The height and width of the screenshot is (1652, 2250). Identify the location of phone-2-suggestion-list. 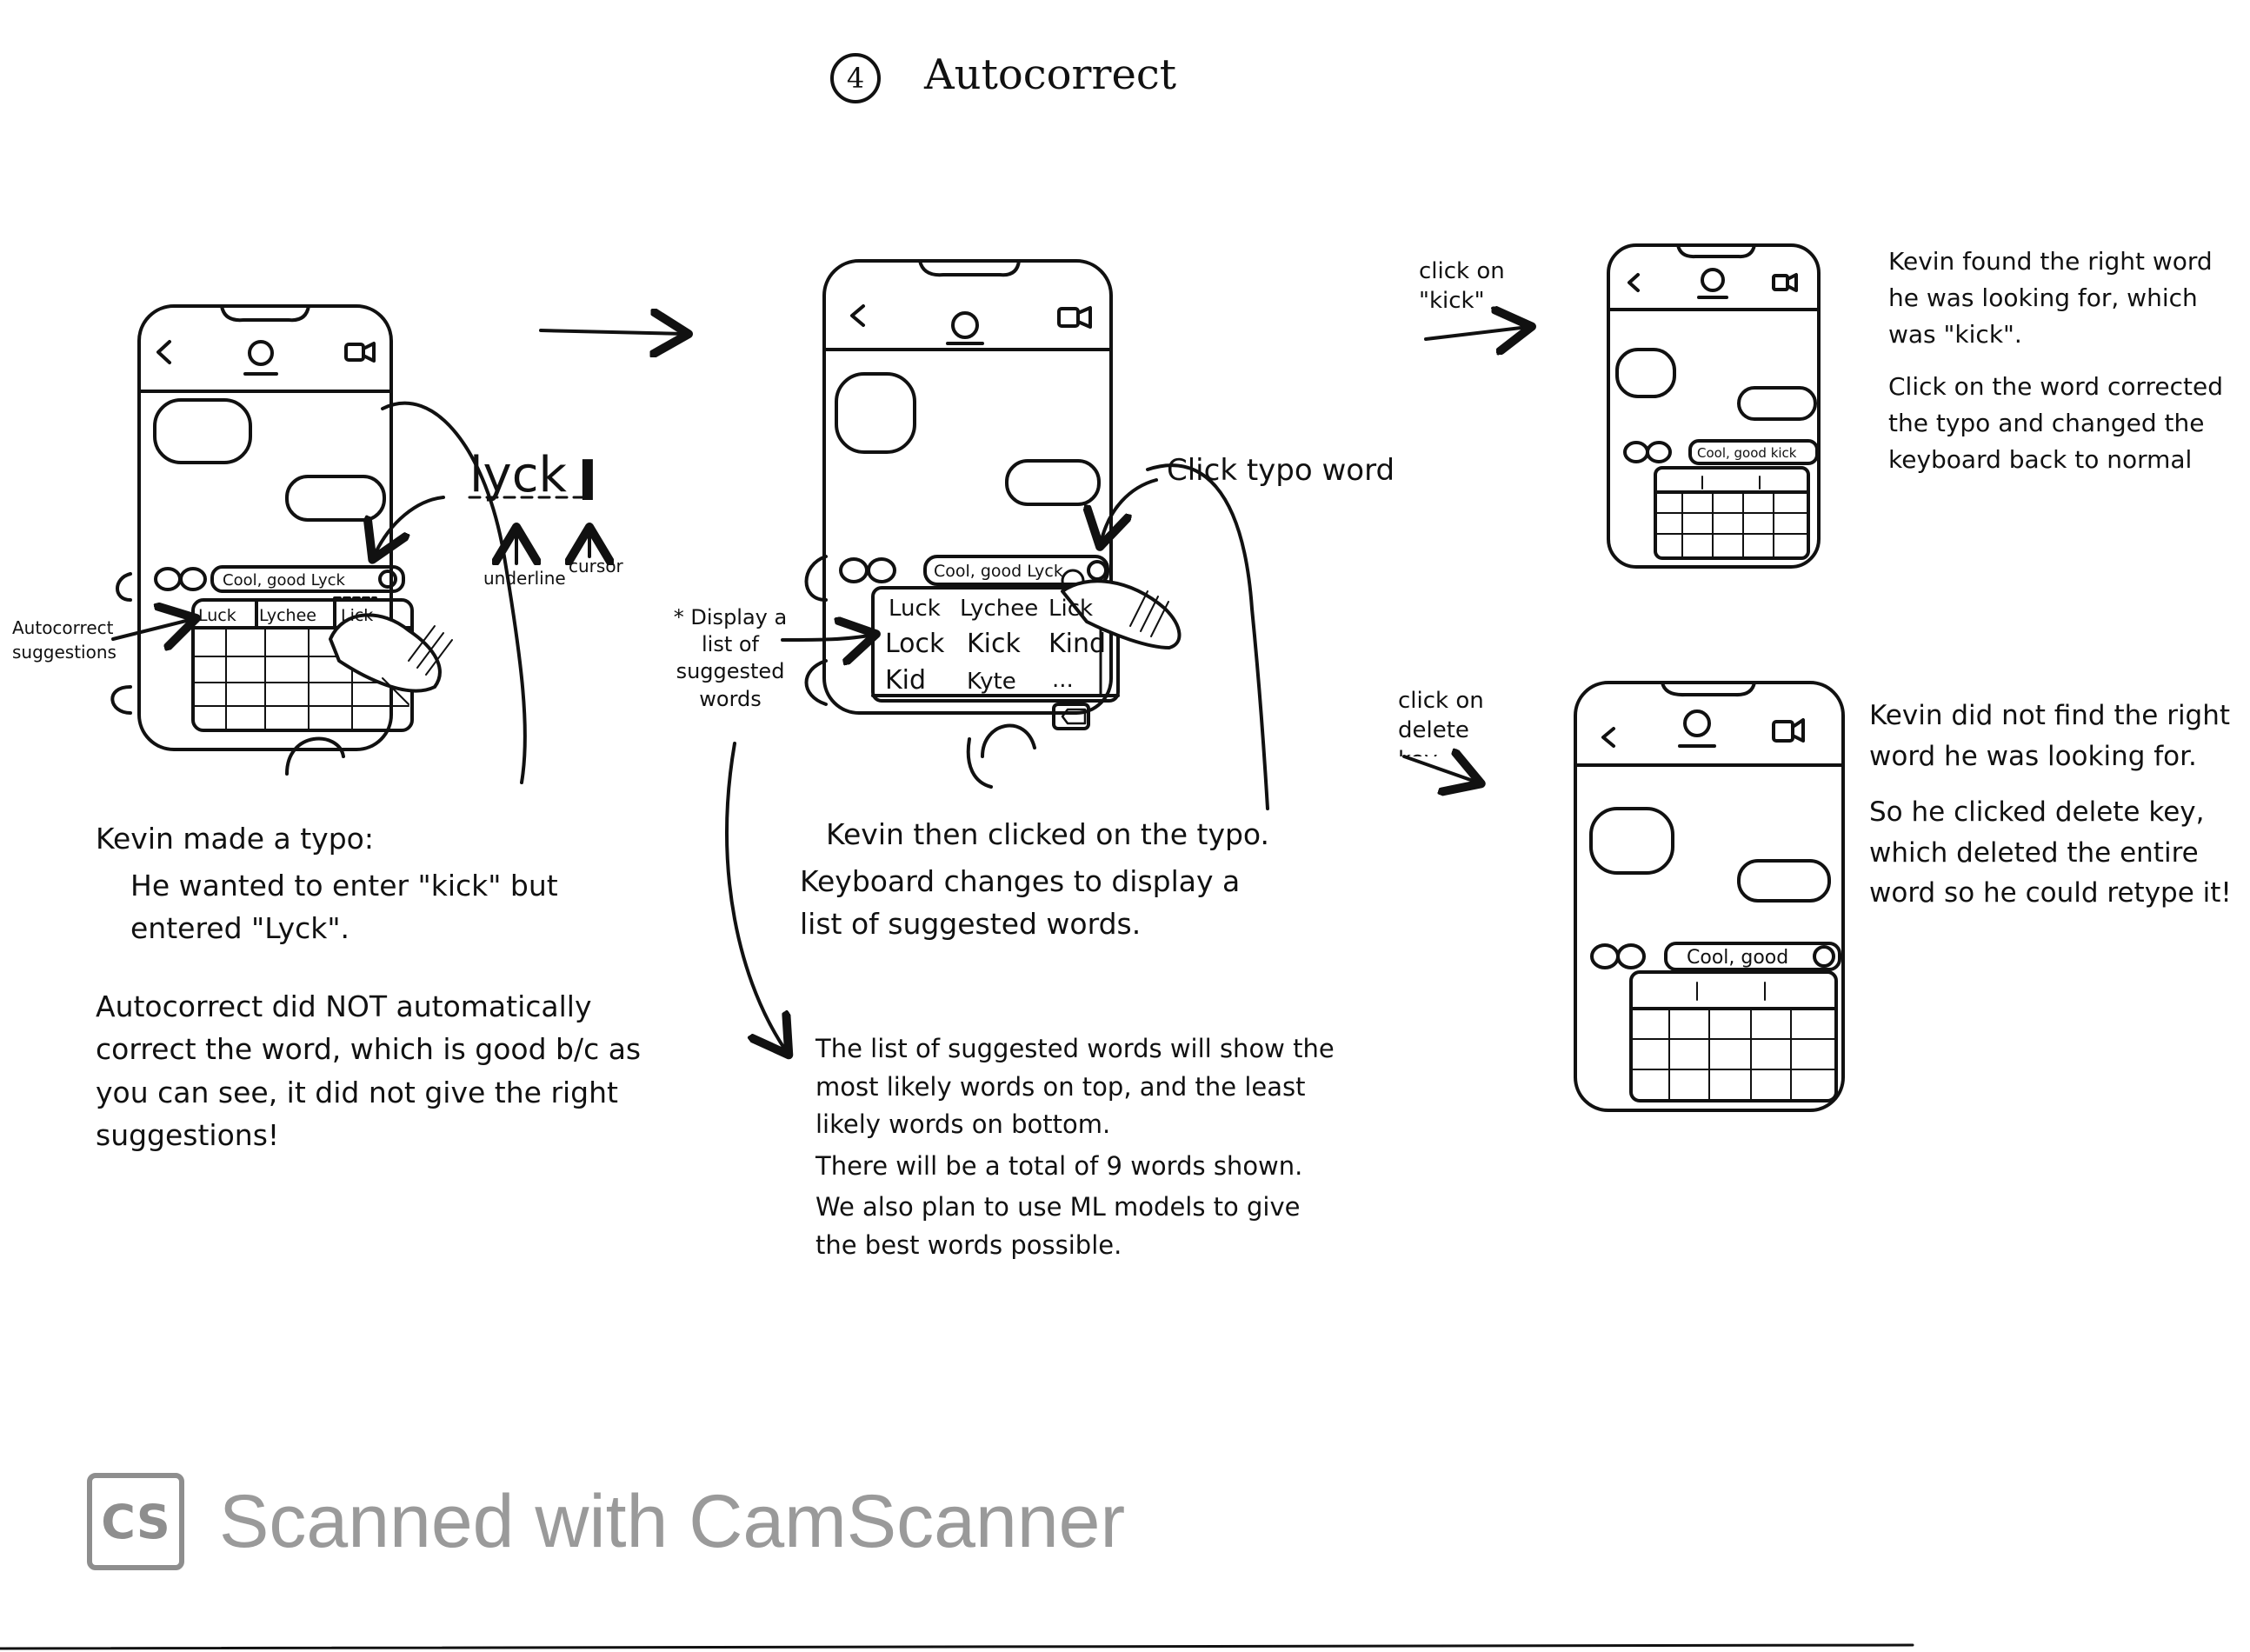
(1036, 534).